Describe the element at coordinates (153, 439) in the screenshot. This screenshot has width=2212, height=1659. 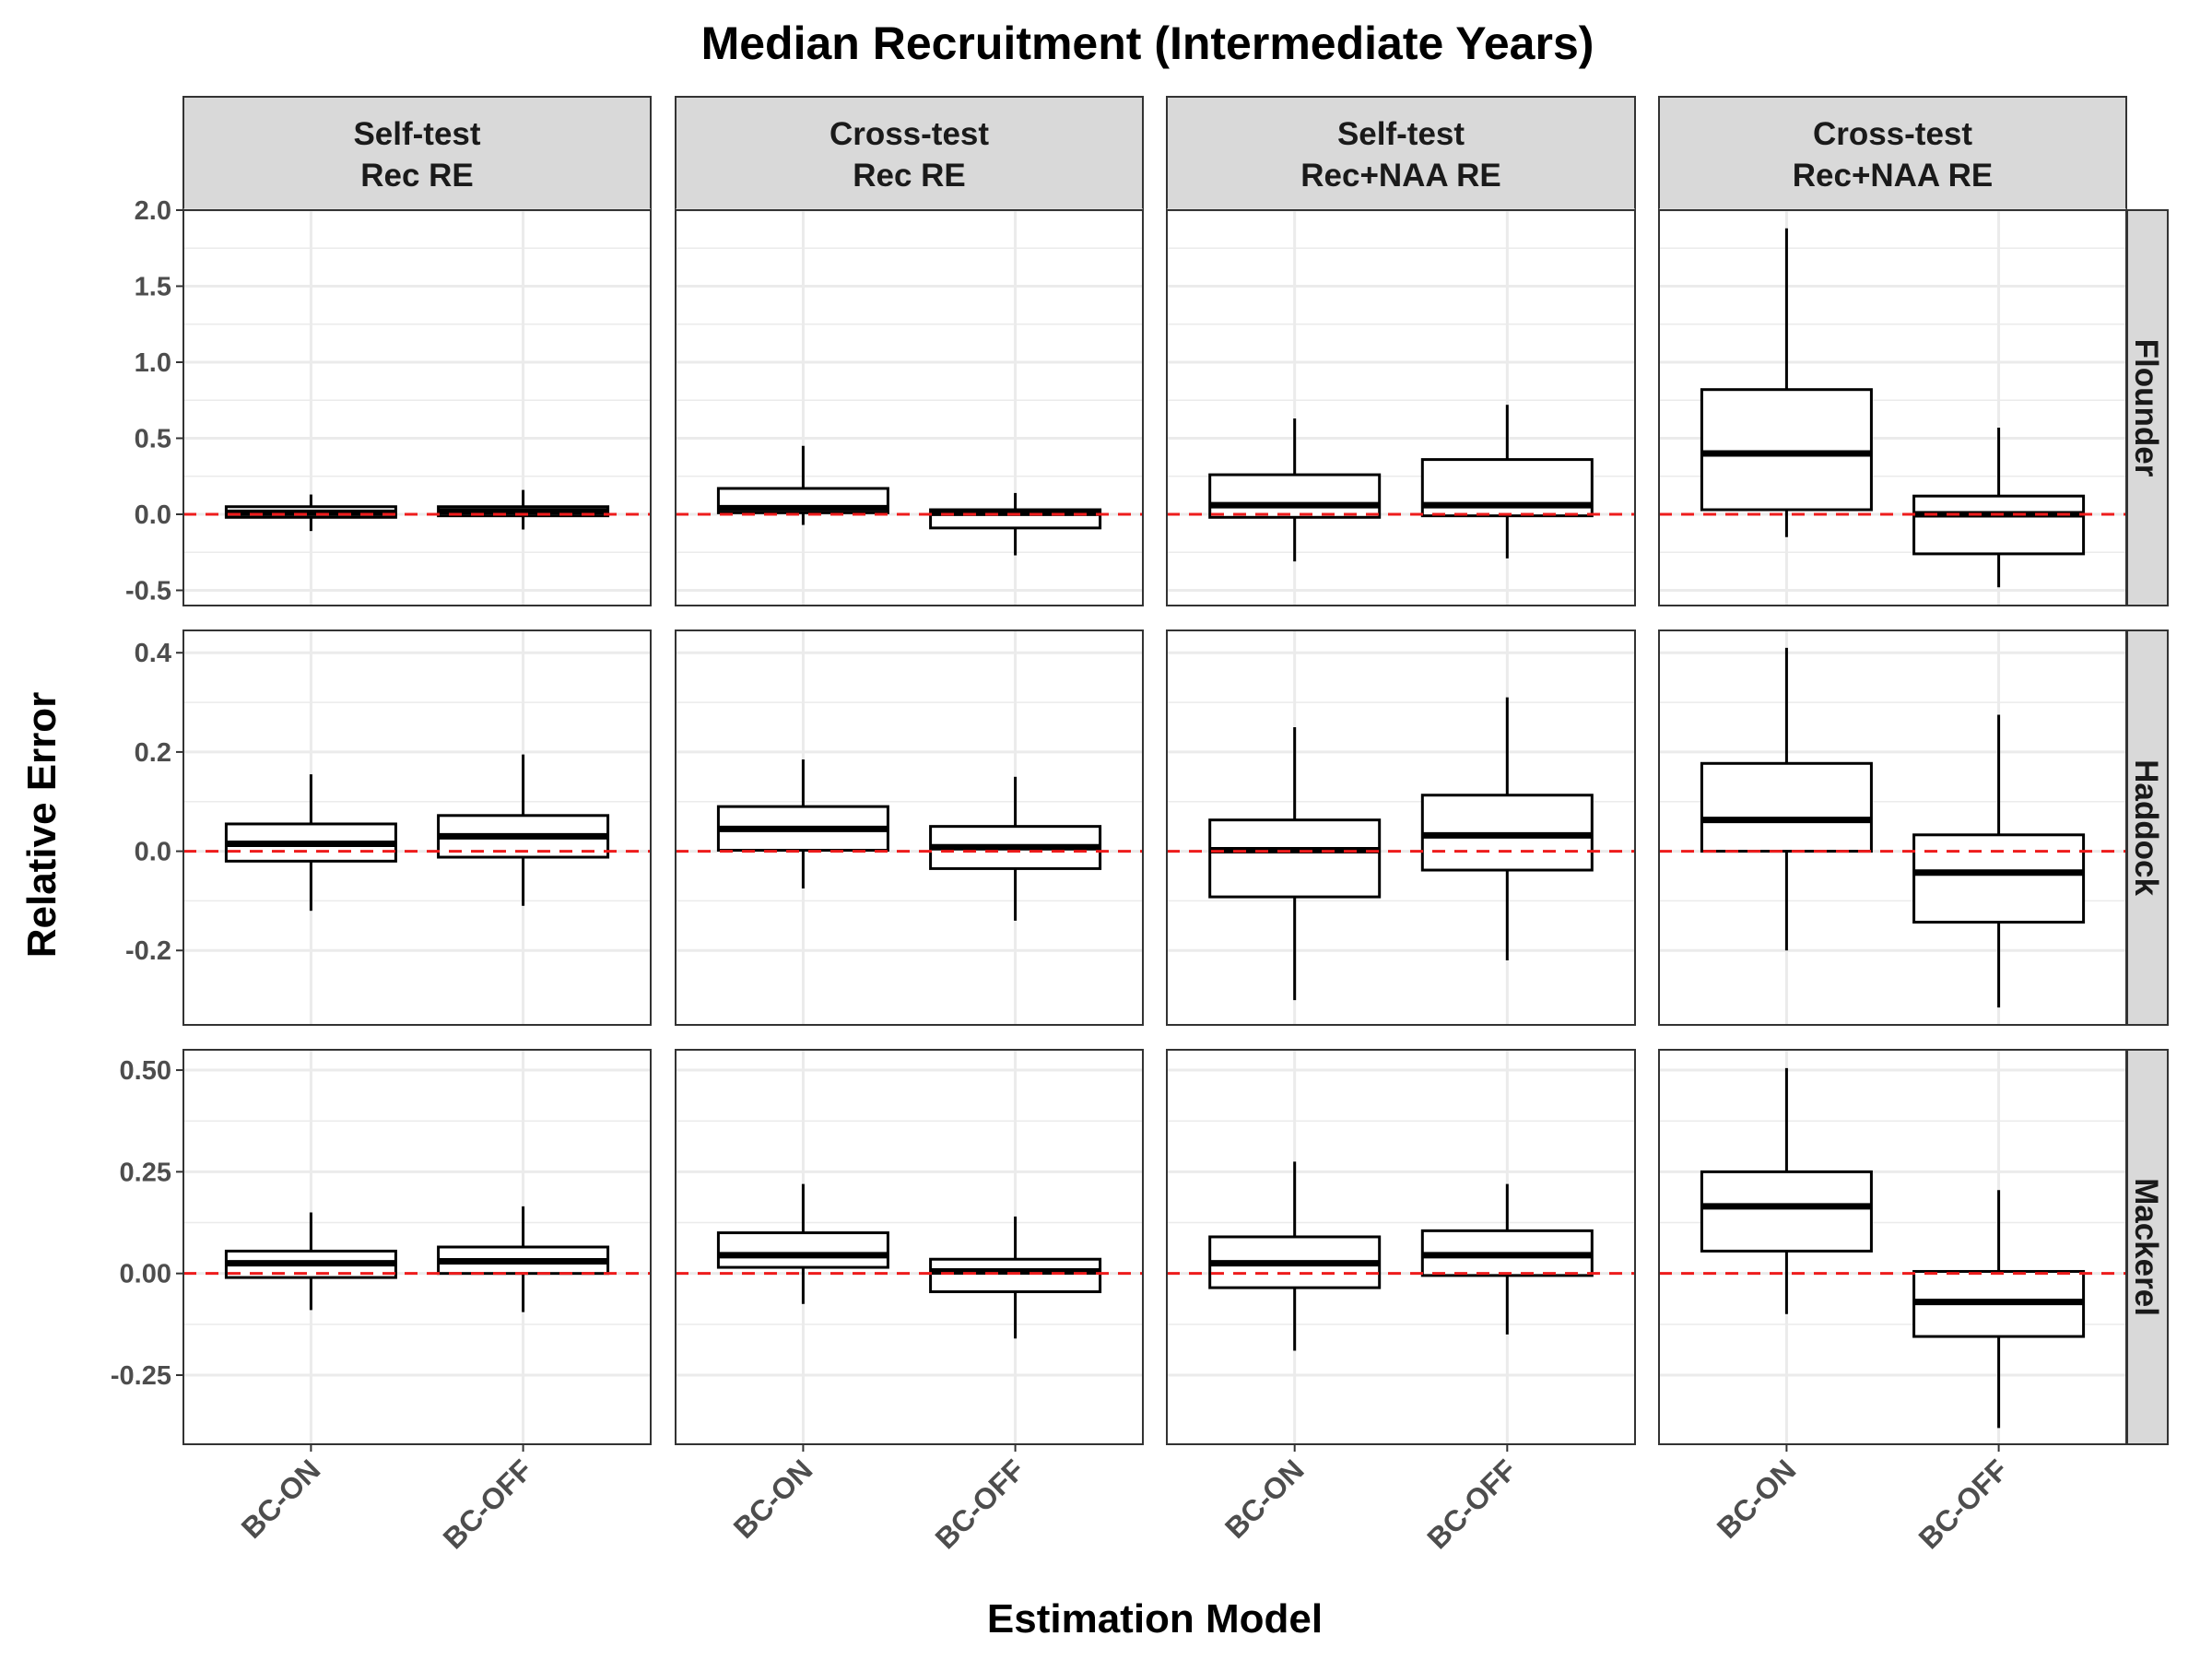
I see `y-tick-label: 0.5` at that location.